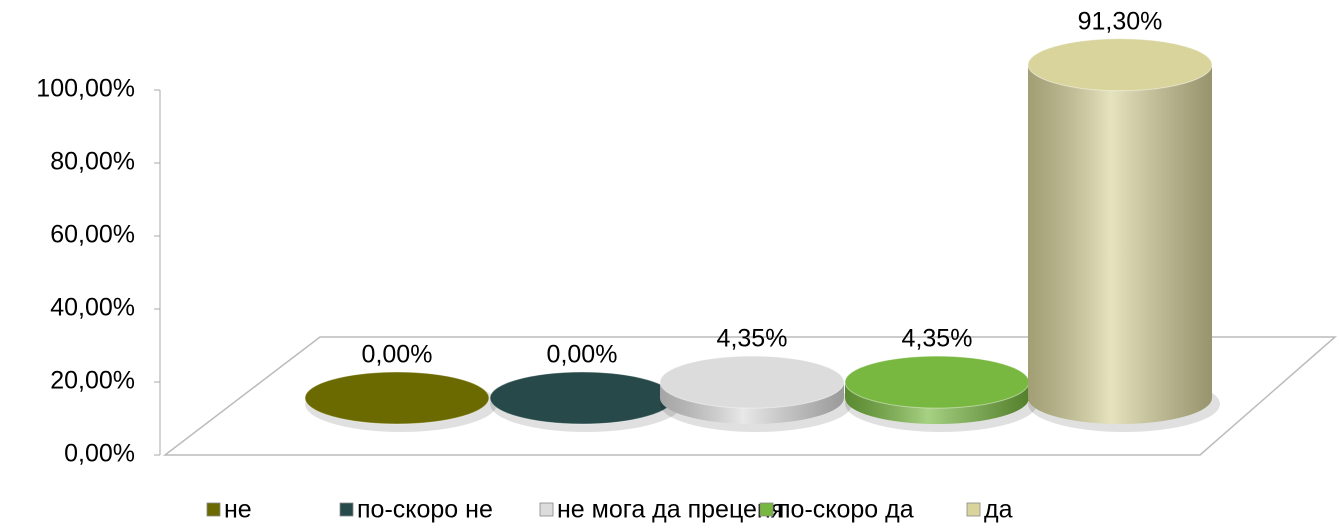 Image resolution: width=1339 pixels, height=531 pixels. I want to click on y-tick-label: 20,00%, so click(92, 381).